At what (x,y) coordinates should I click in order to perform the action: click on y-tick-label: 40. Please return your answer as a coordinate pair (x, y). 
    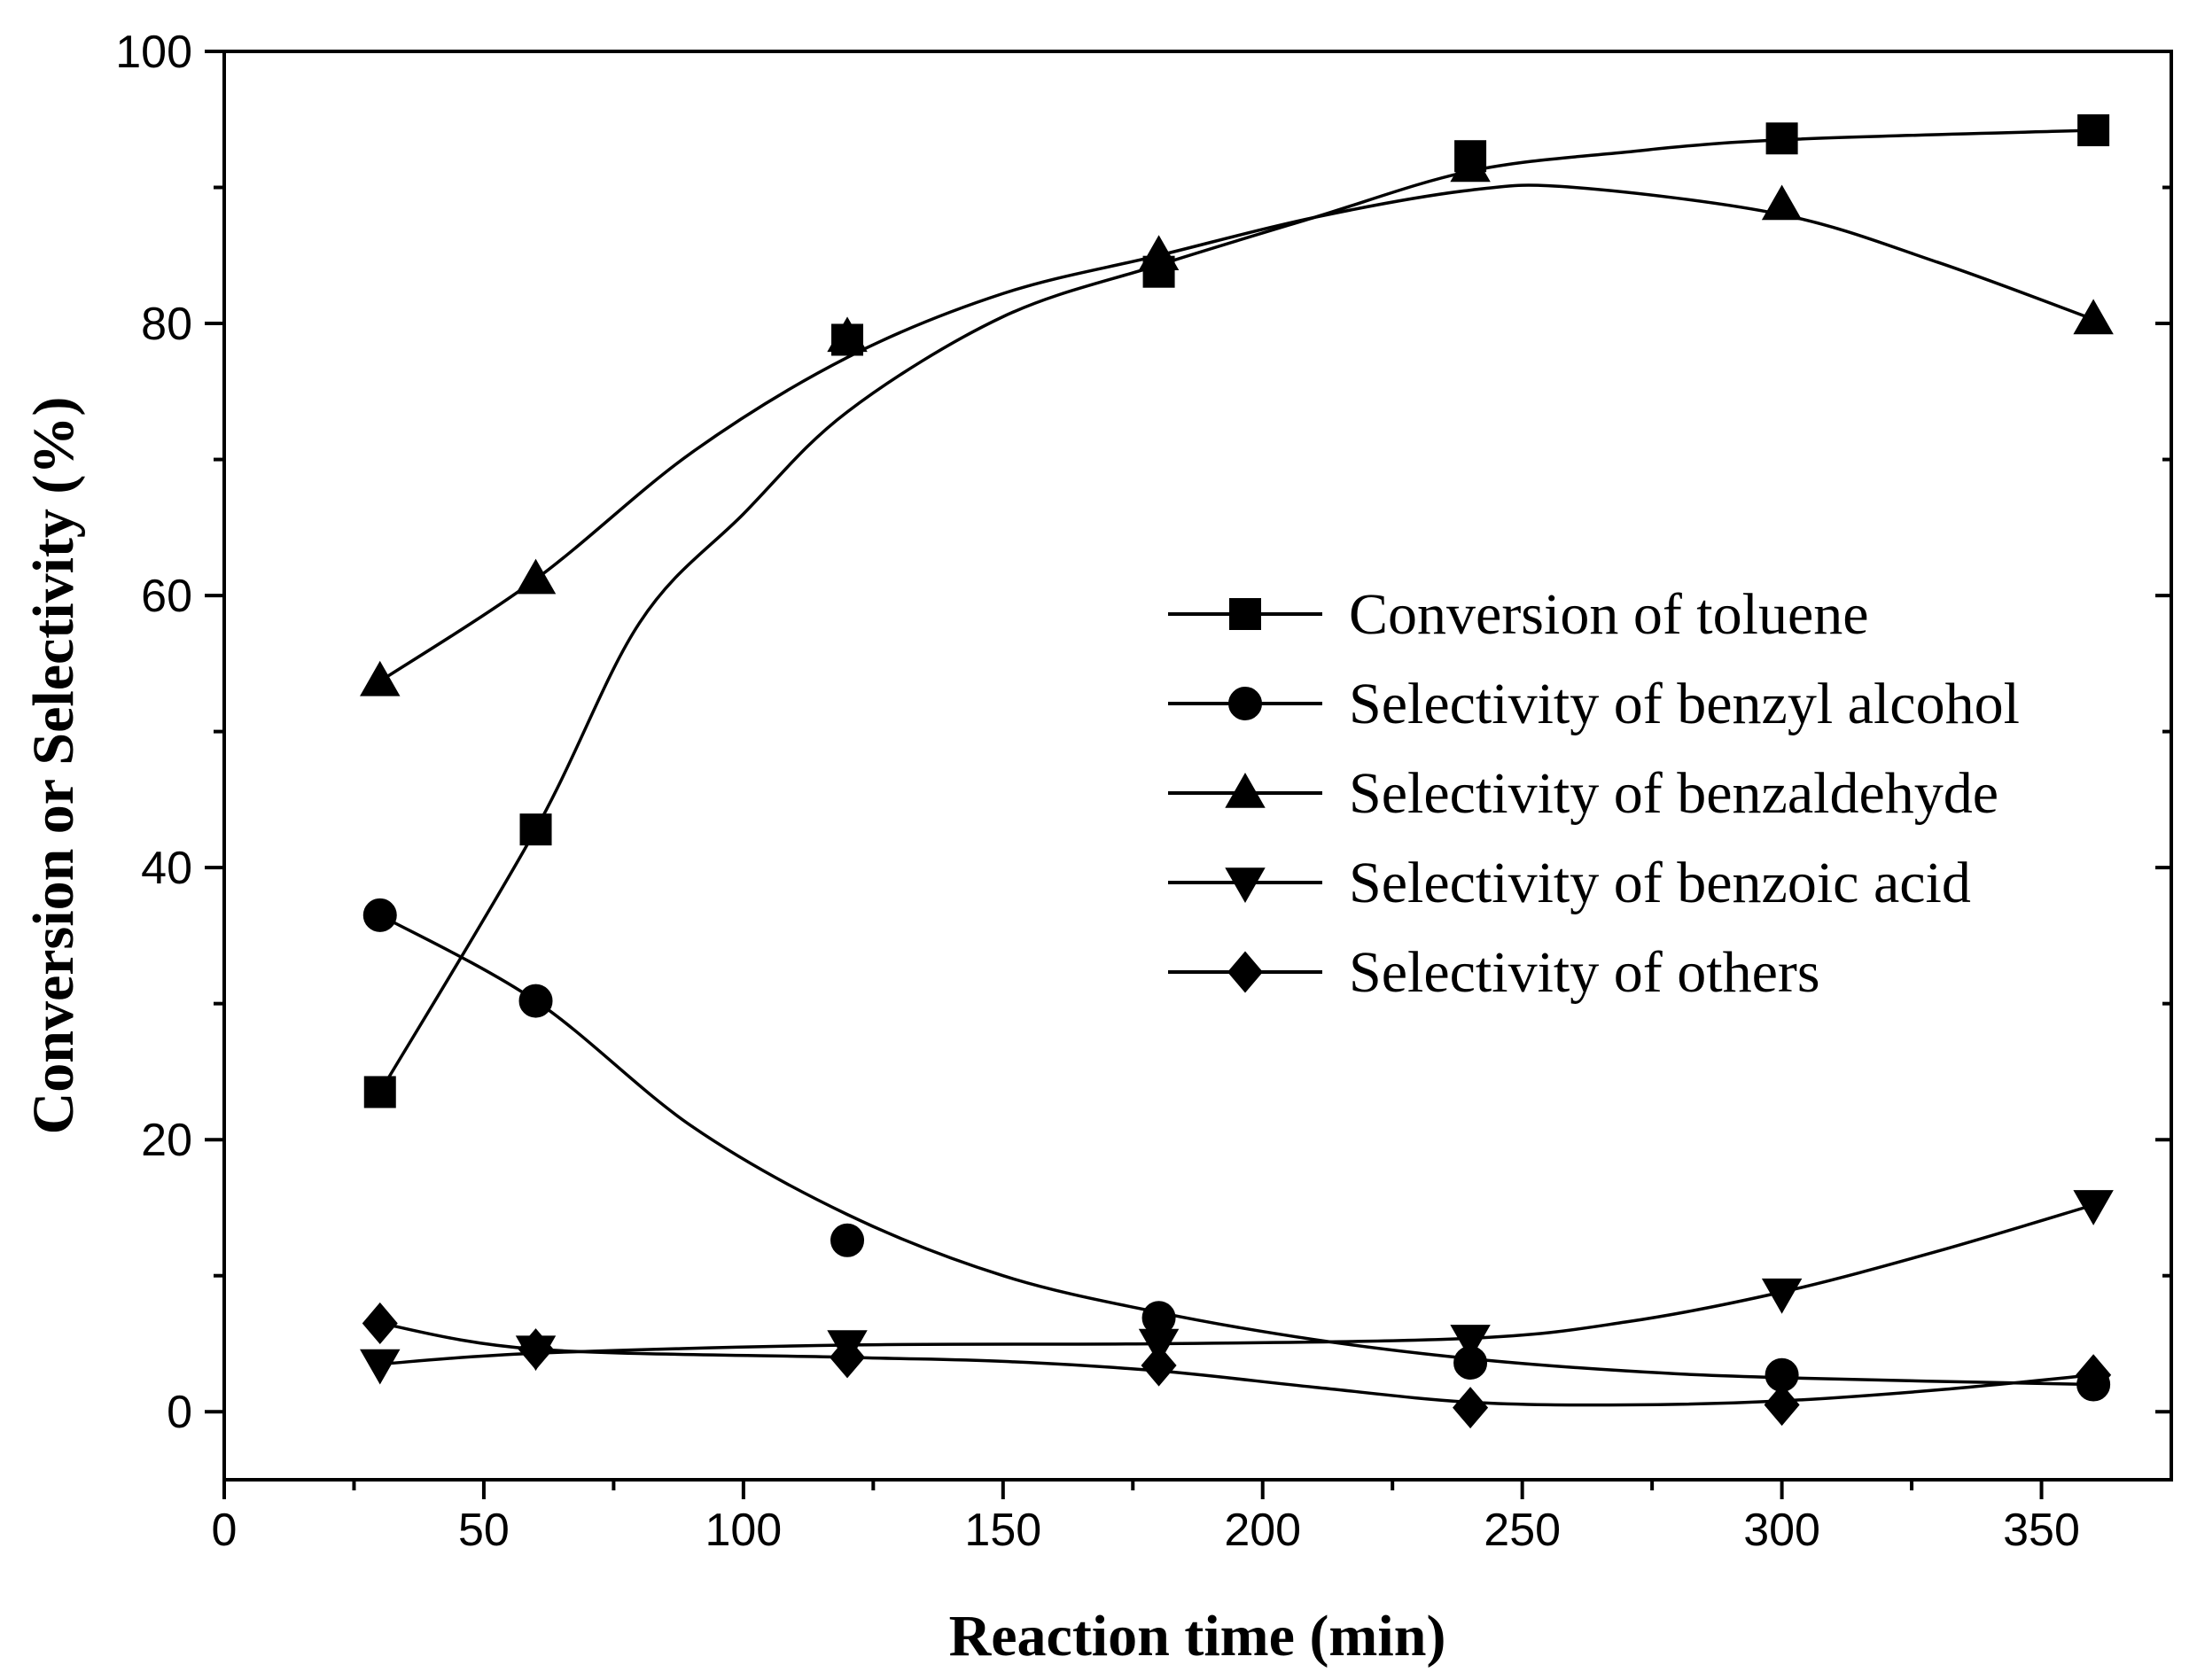
    Looking at the image, I should click on (166, 868).